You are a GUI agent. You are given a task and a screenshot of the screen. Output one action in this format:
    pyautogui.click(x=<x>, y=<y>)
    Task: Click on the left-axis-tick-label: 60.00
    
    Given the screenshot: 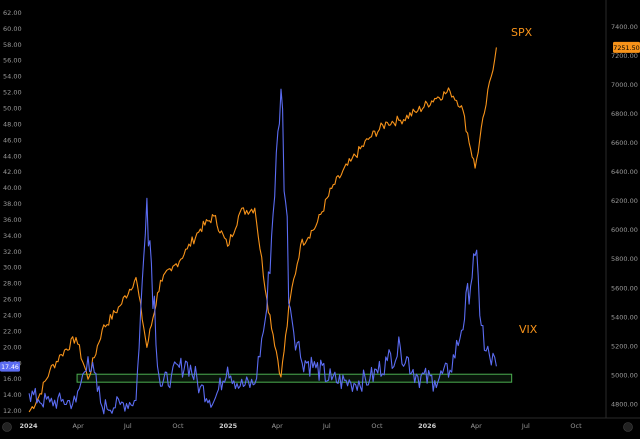 What is the action you would take?
    pyautogui.click(x=12, y=29)
    